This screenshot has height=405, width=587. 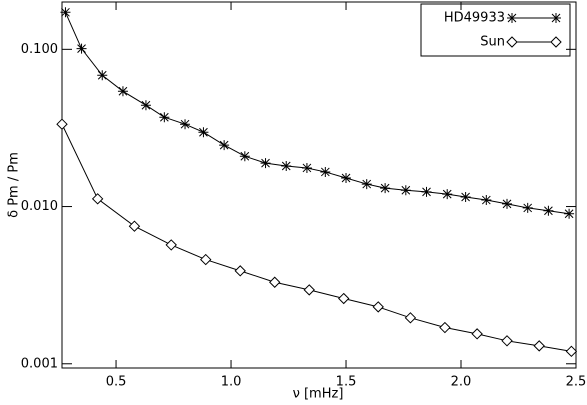 What do you see at coordinates (346, 382) in the screenshot?
I see `x-tick-label: 1.5` at bounding box center [346, 382].